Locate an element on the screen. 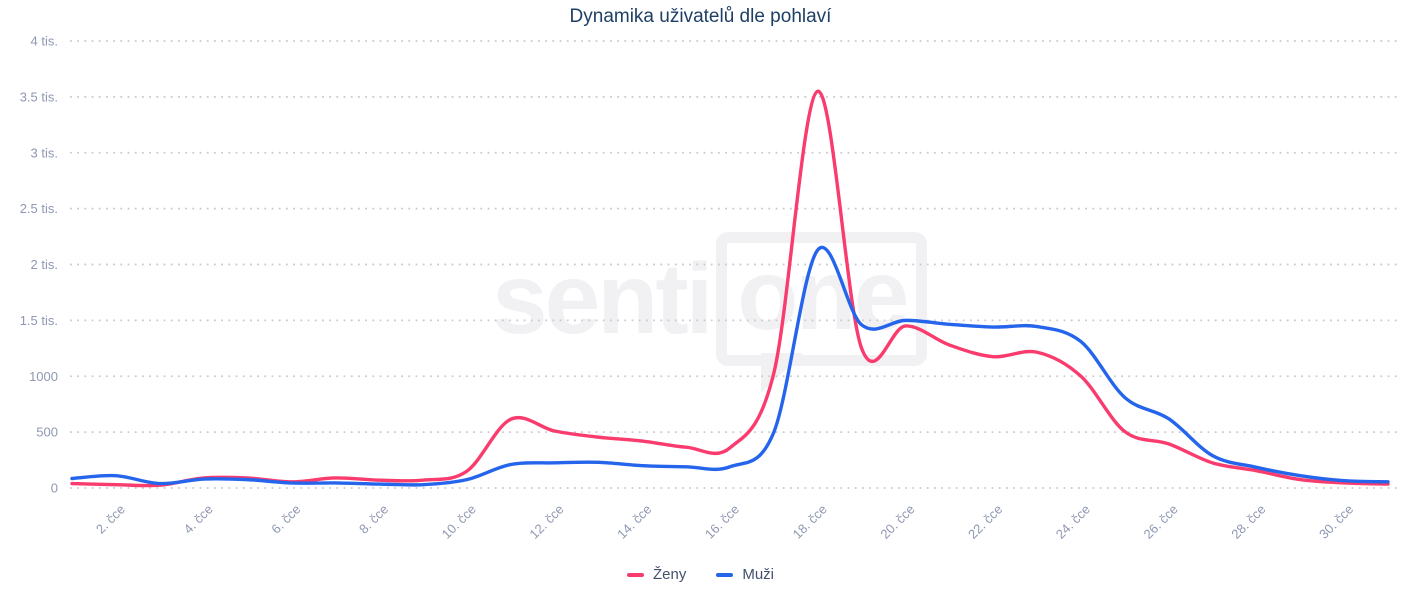 The height and width of the screenshot is (591, 1401). x-tick-label: 14. čce is located at coordinates (634, 522).